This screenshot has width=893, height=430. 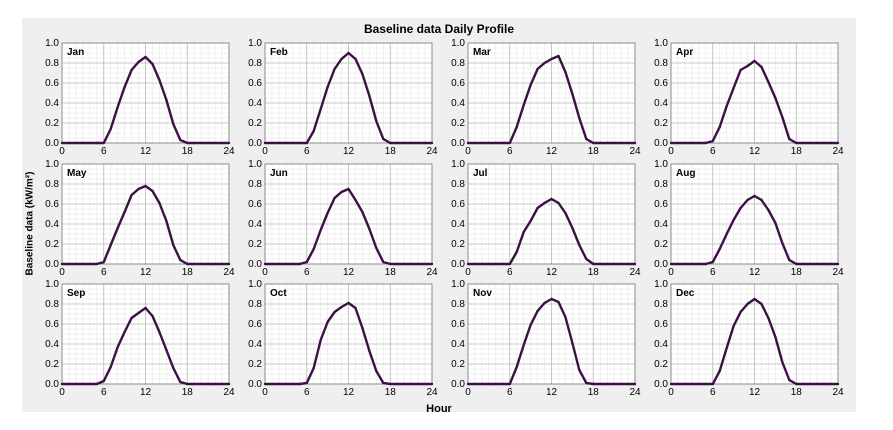 I want to click on panel-sep: 0.0 0.2 0.4 0.6 0.8 1.0 0 6 12 18 24 Sep, so click(x=140, y=338).